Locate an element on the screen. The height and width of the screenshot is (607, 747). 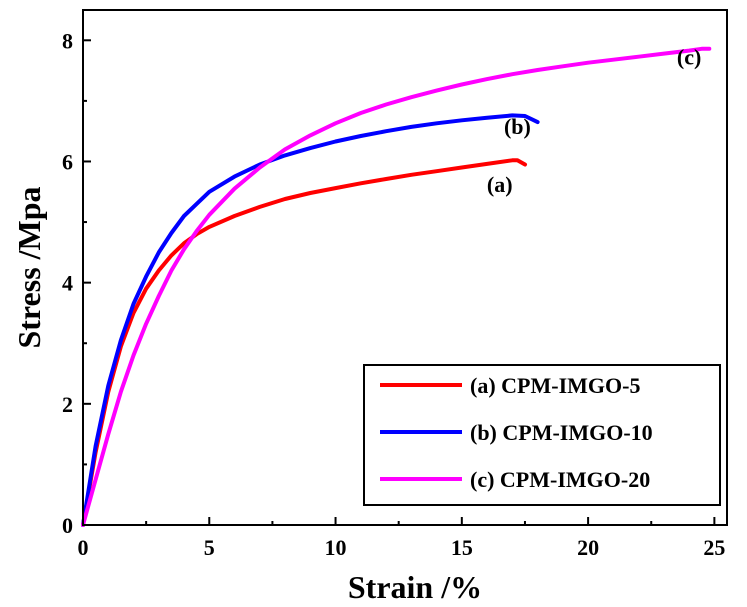
y-tick-label: 2 is located at coordinates (67, 404).